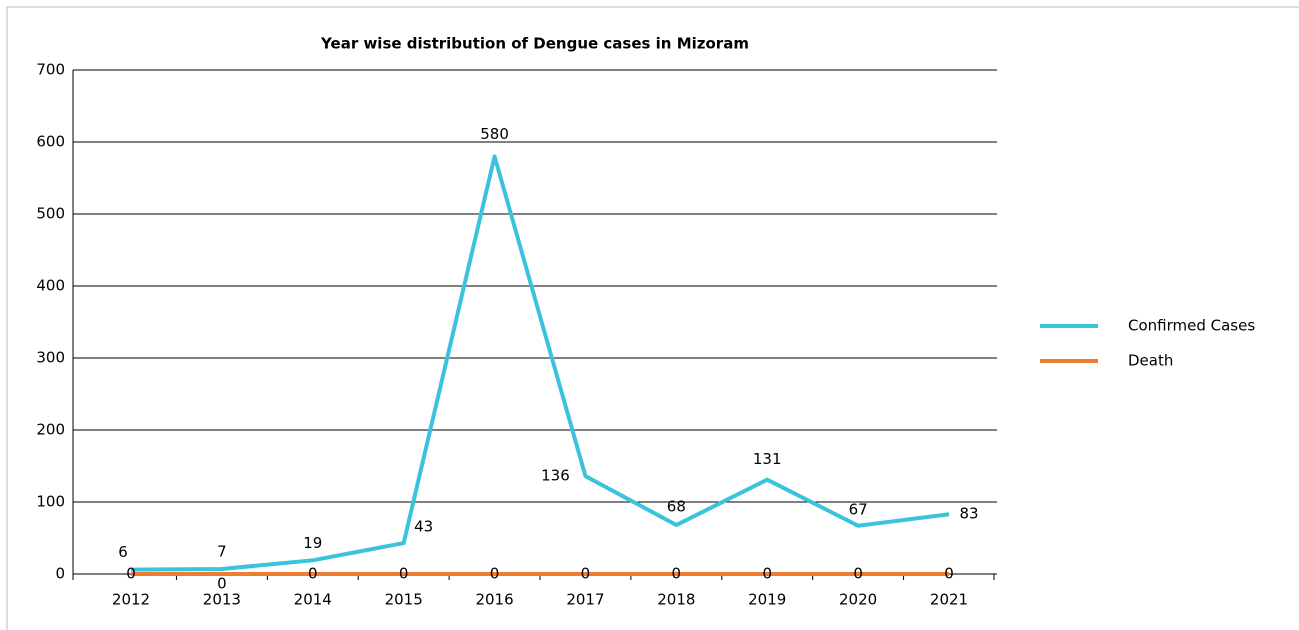 This screenshot has height=630, width=1299. I want to click on data-label: 43, so click(423, 527).